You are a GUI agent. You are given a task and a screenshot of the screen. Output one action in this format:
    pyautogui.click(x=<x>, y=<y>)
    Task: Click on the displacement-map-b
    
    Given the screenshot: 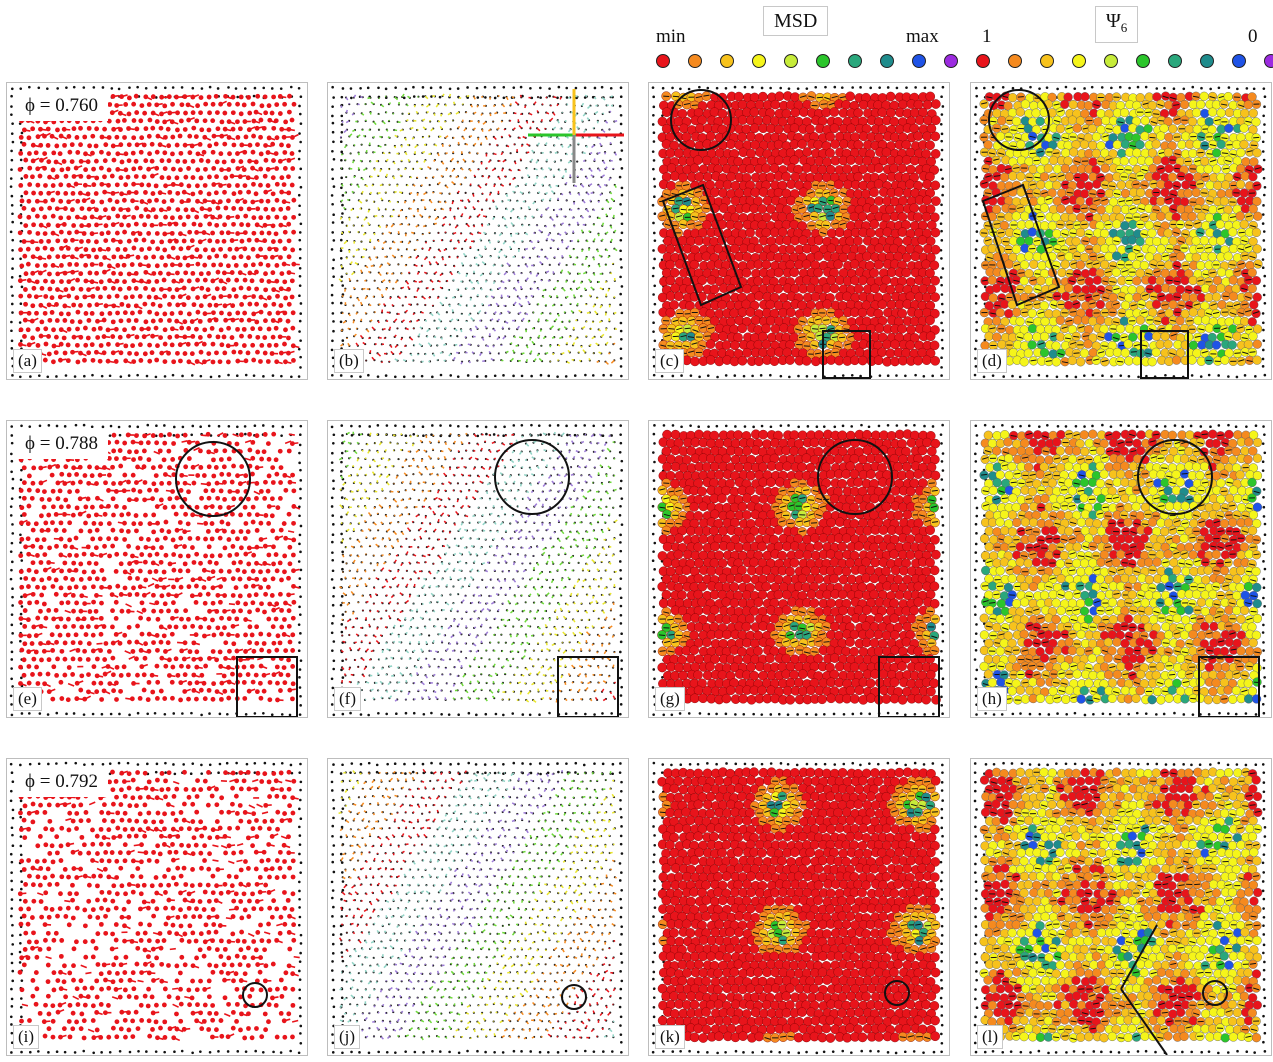 What is the action you would take?
    pyautogui.click(x=477, y=232)
    